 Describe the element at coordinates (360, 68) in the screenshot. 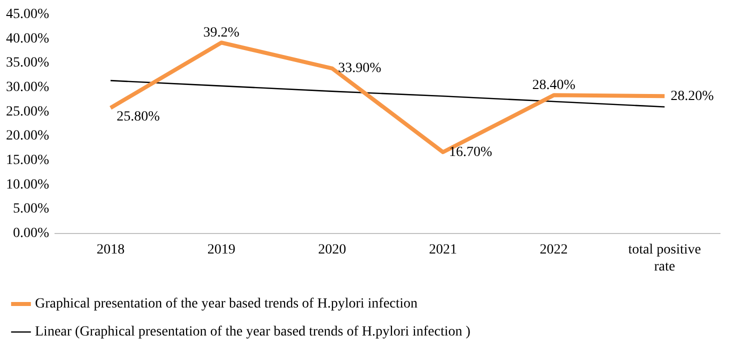

I see `data-label: 33.90%` at that location.